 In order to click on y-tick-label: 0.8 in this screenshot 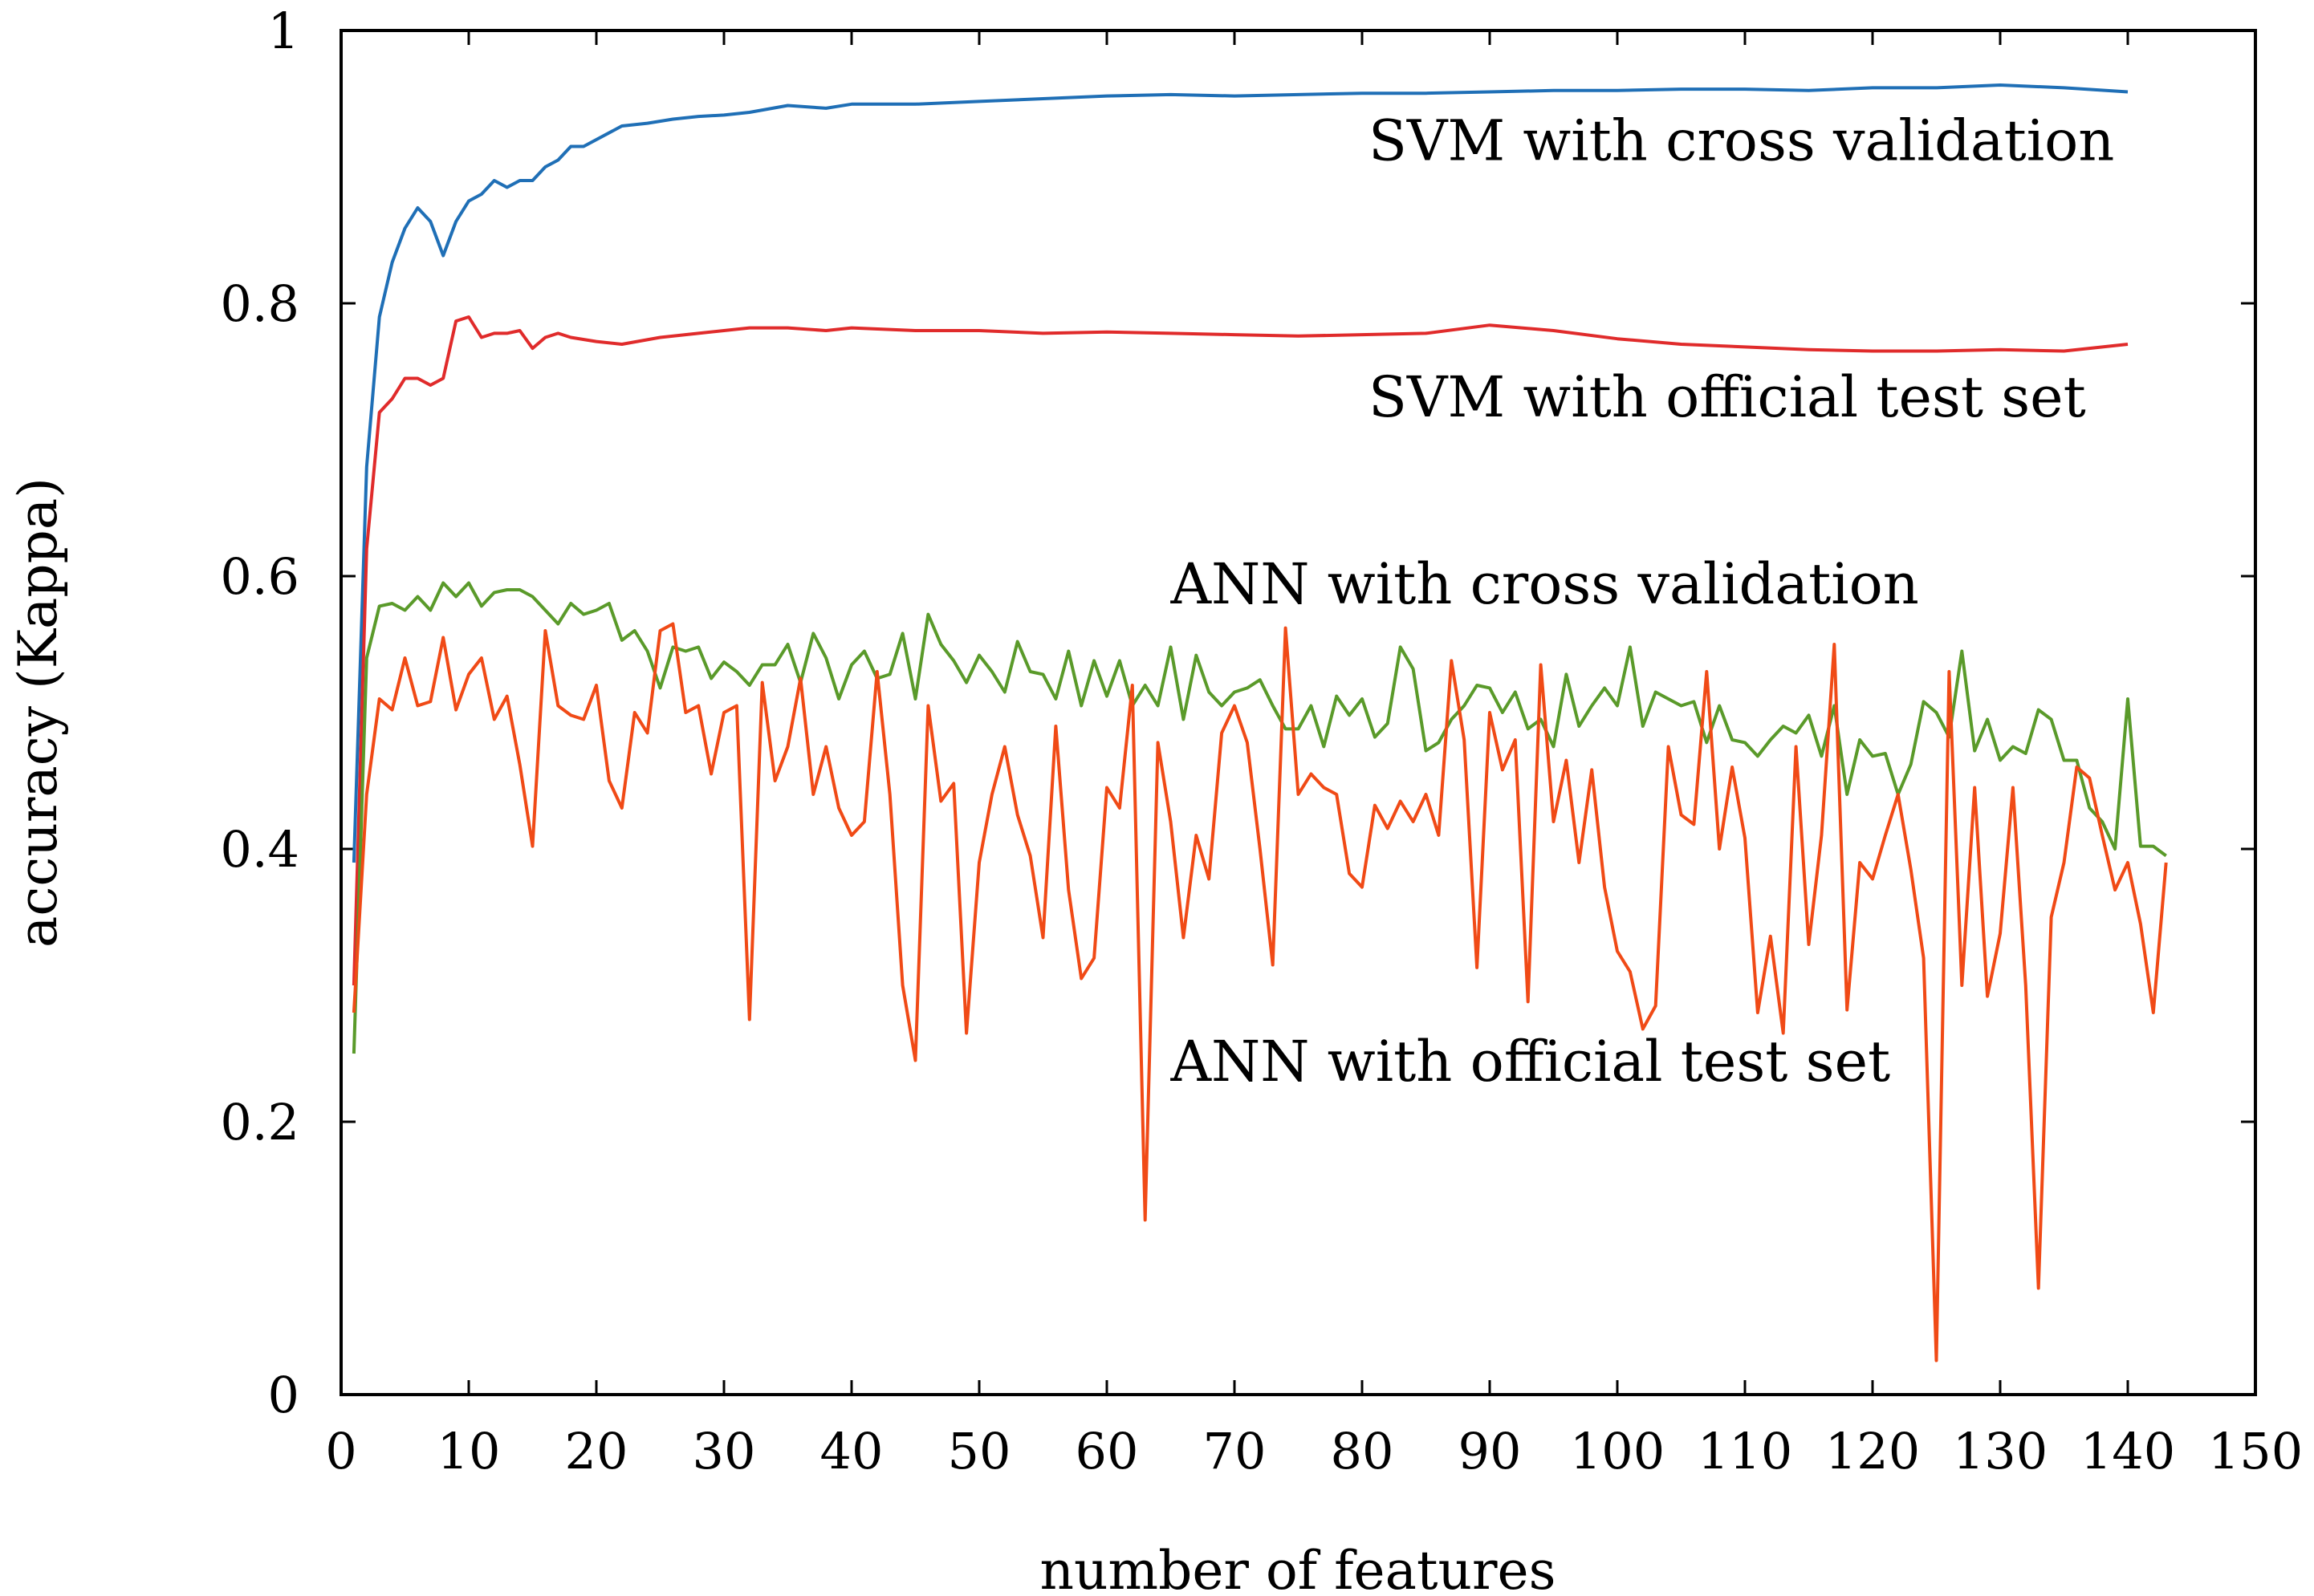, I will do `click(259, 303)`.